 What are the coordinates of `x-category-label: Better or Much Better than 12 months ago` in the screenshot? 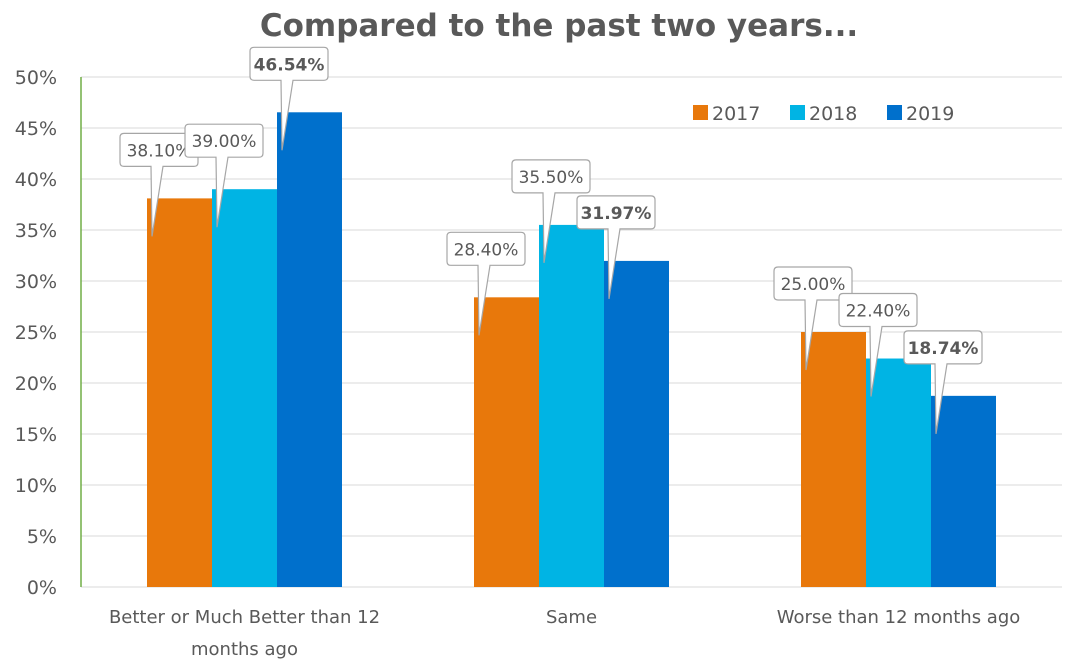 It's located at (244, 633).